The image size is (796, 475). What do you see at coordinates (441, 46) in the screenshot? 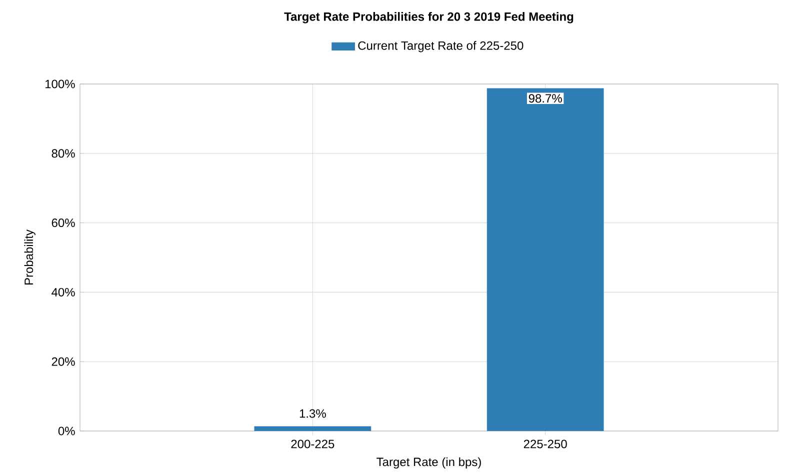
I see `legend-label: Current Target Rate of 225-250` at bounding box center [441, 46].